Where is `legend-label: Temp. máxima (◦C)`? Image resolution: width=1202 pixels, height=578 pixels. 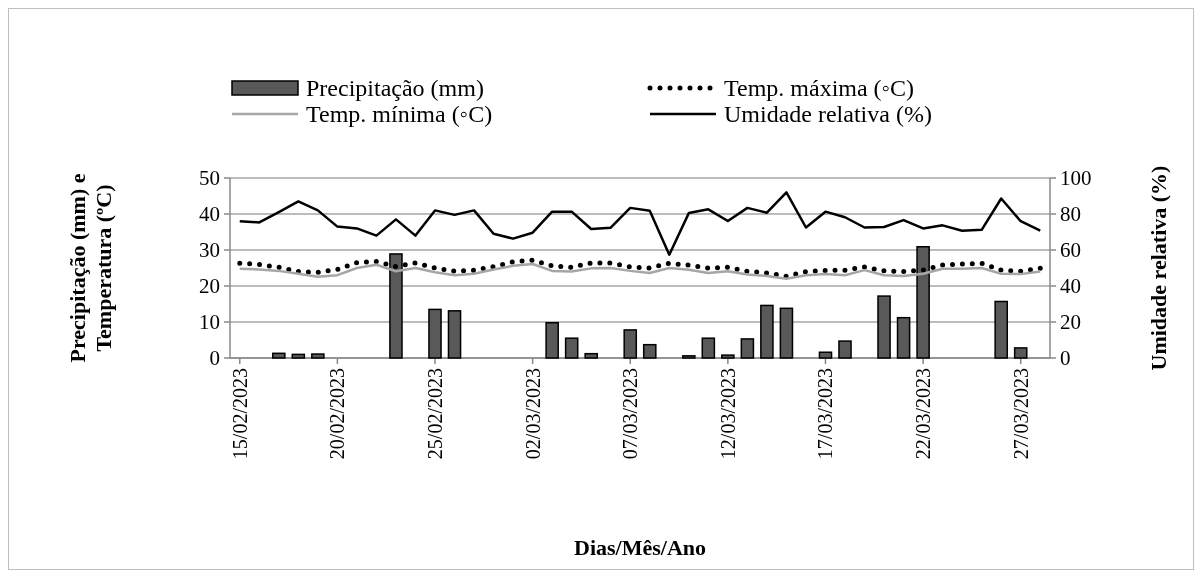
legend-label: Temp. máxima (◦C) is located at coordinates (819, 88).